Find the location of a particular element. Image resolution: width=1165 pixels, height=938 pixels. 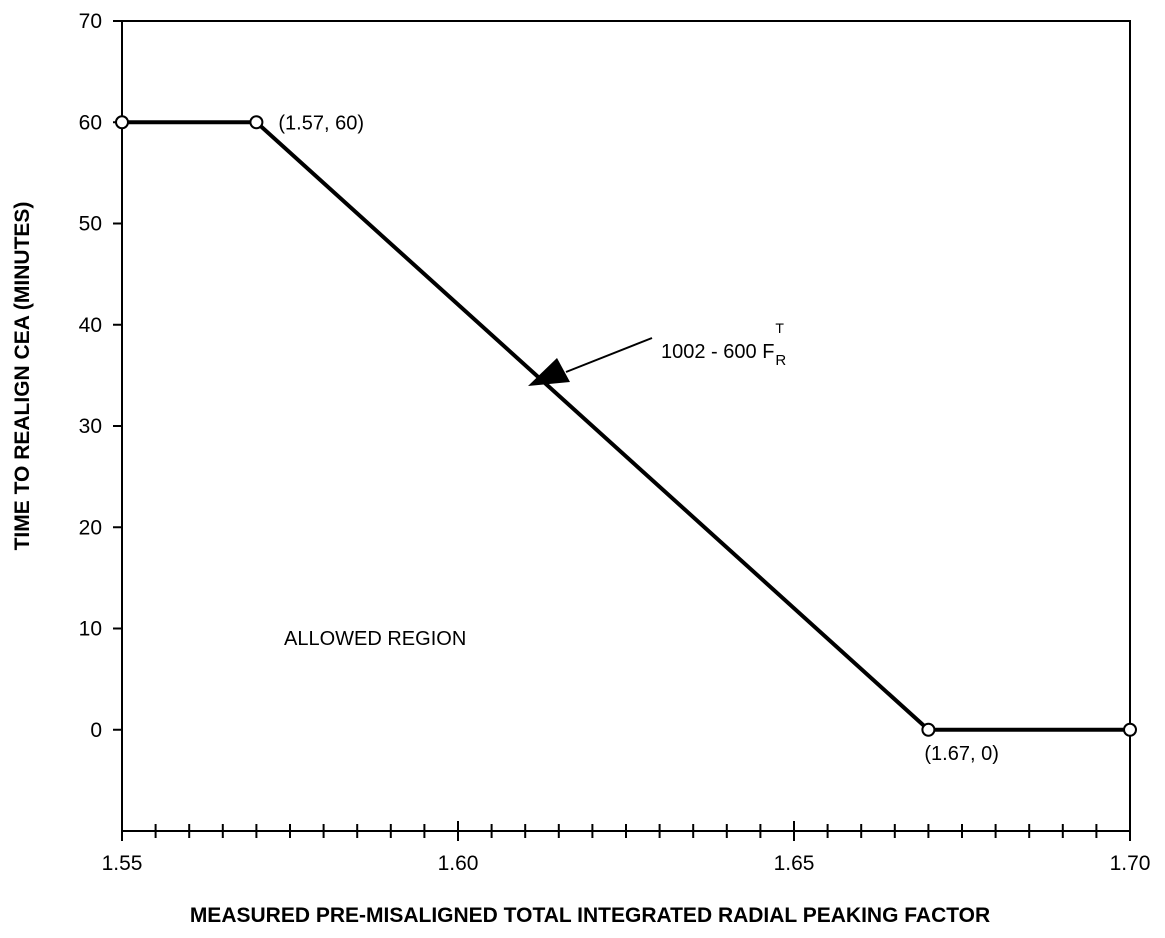

x-tick-label: 1.65 is located at coordinates (794, 863).